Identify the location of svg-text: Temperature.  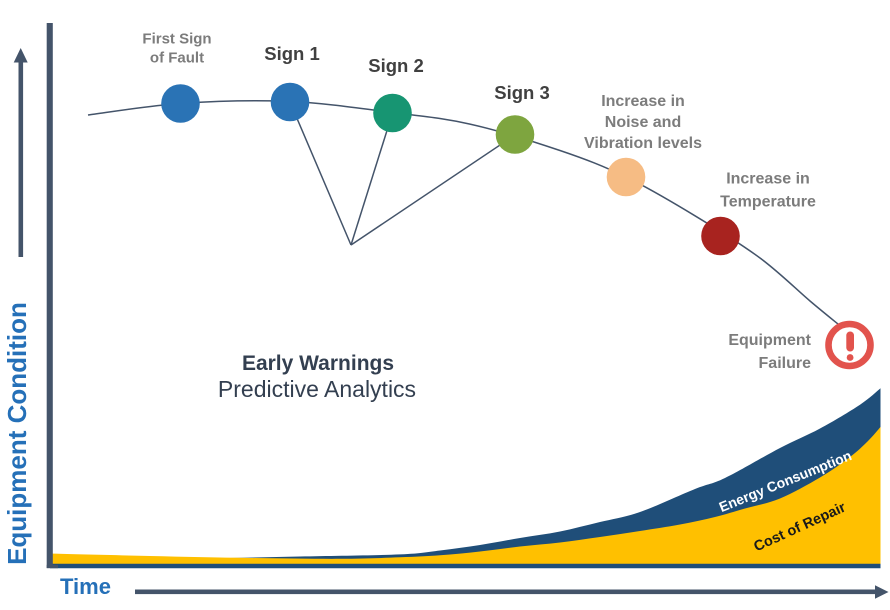
(768, 202).